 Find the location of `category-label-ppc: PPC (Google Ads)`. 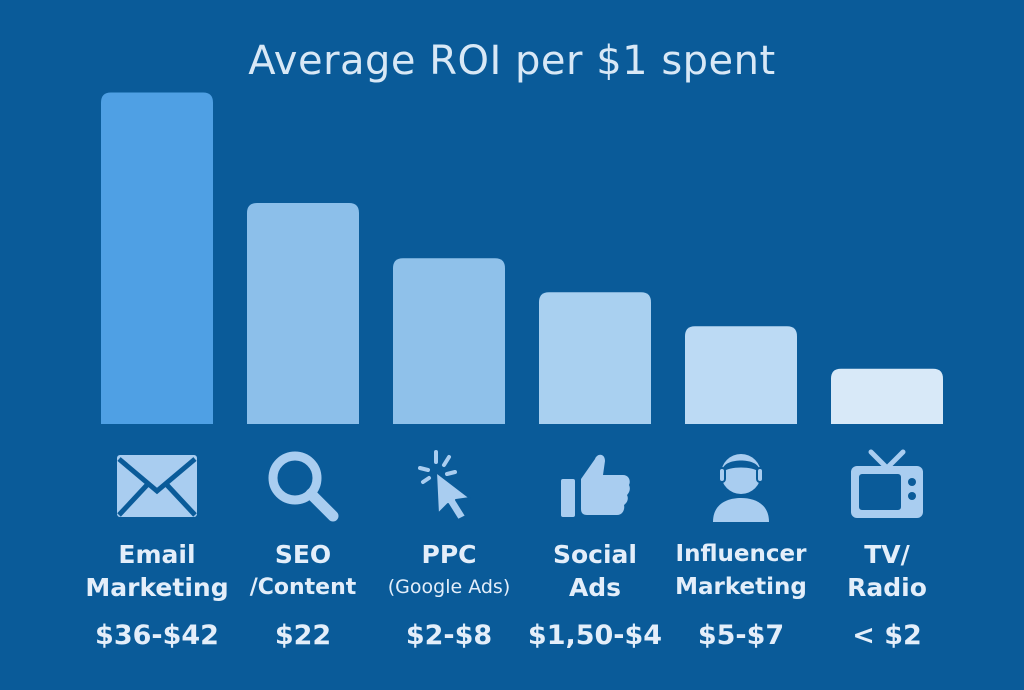

category-label-ppc: PPC (Google Ads) is located at coordinates (449, 569).